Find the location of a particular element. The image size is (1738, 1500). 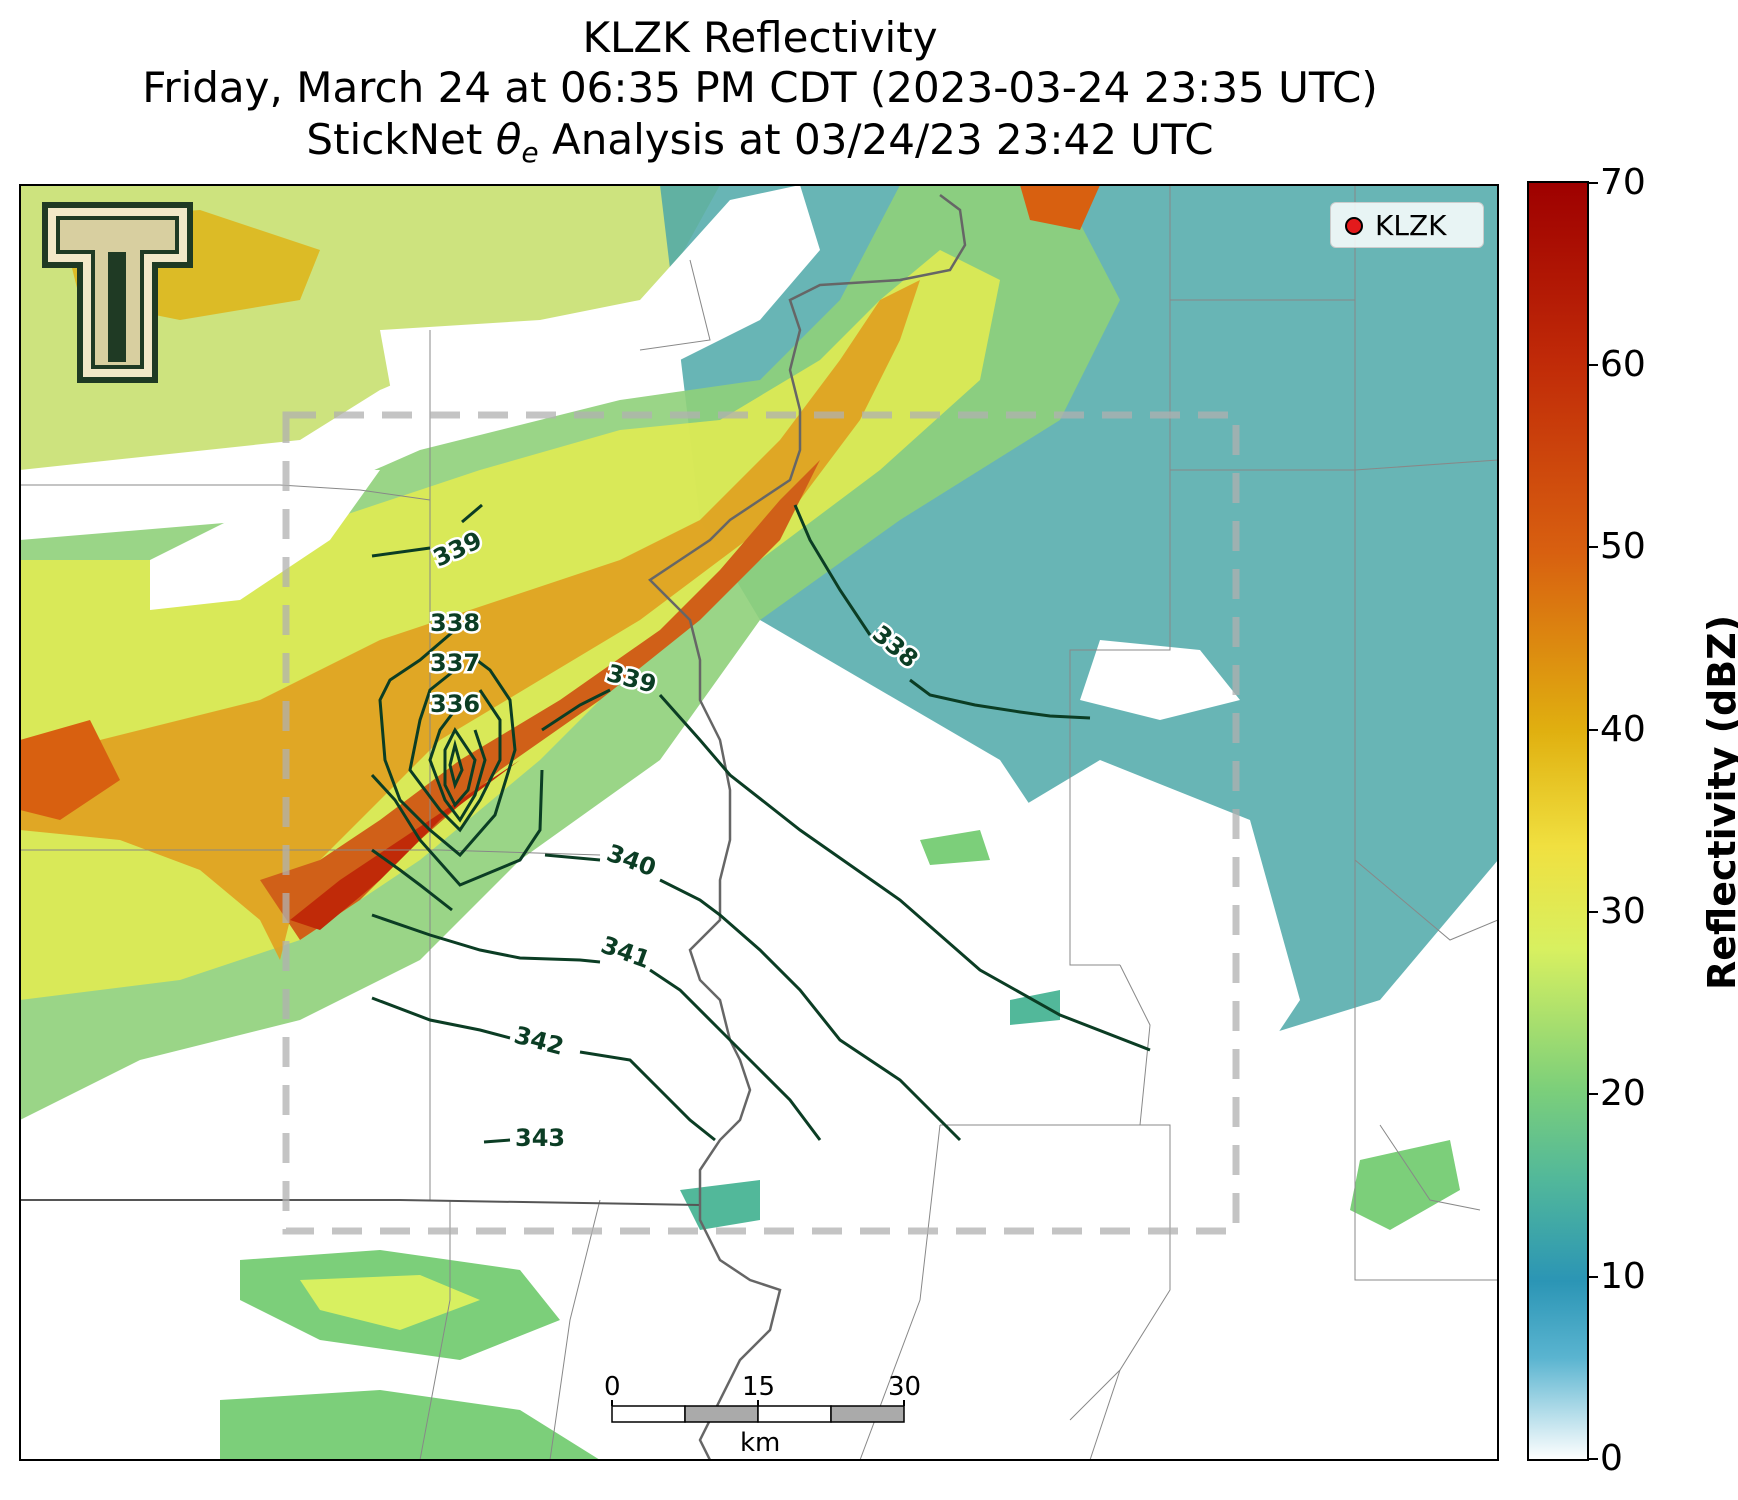

colorbar-tick: 70 is located at coordinates (1623, 182).